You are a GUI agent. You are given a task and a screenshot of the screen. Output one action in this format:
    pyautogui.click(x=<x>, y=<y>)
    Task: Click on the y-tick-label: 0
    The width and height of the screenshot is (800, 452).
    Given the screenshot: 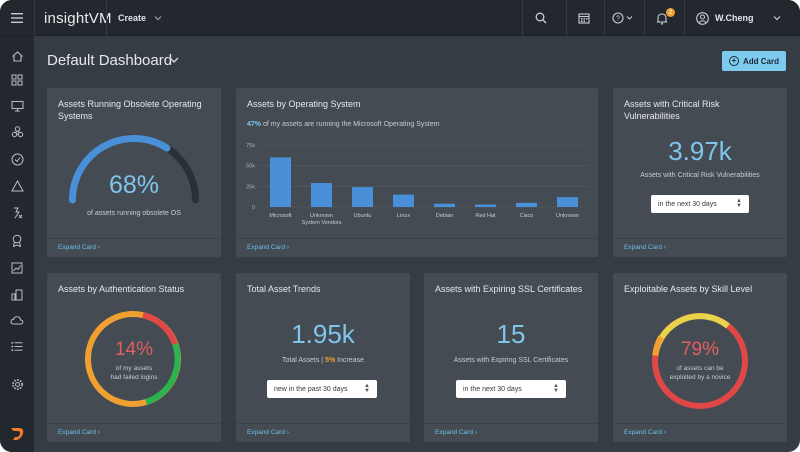 What is the action you would take?
    pyautogui.click(x=253, y=208)
    